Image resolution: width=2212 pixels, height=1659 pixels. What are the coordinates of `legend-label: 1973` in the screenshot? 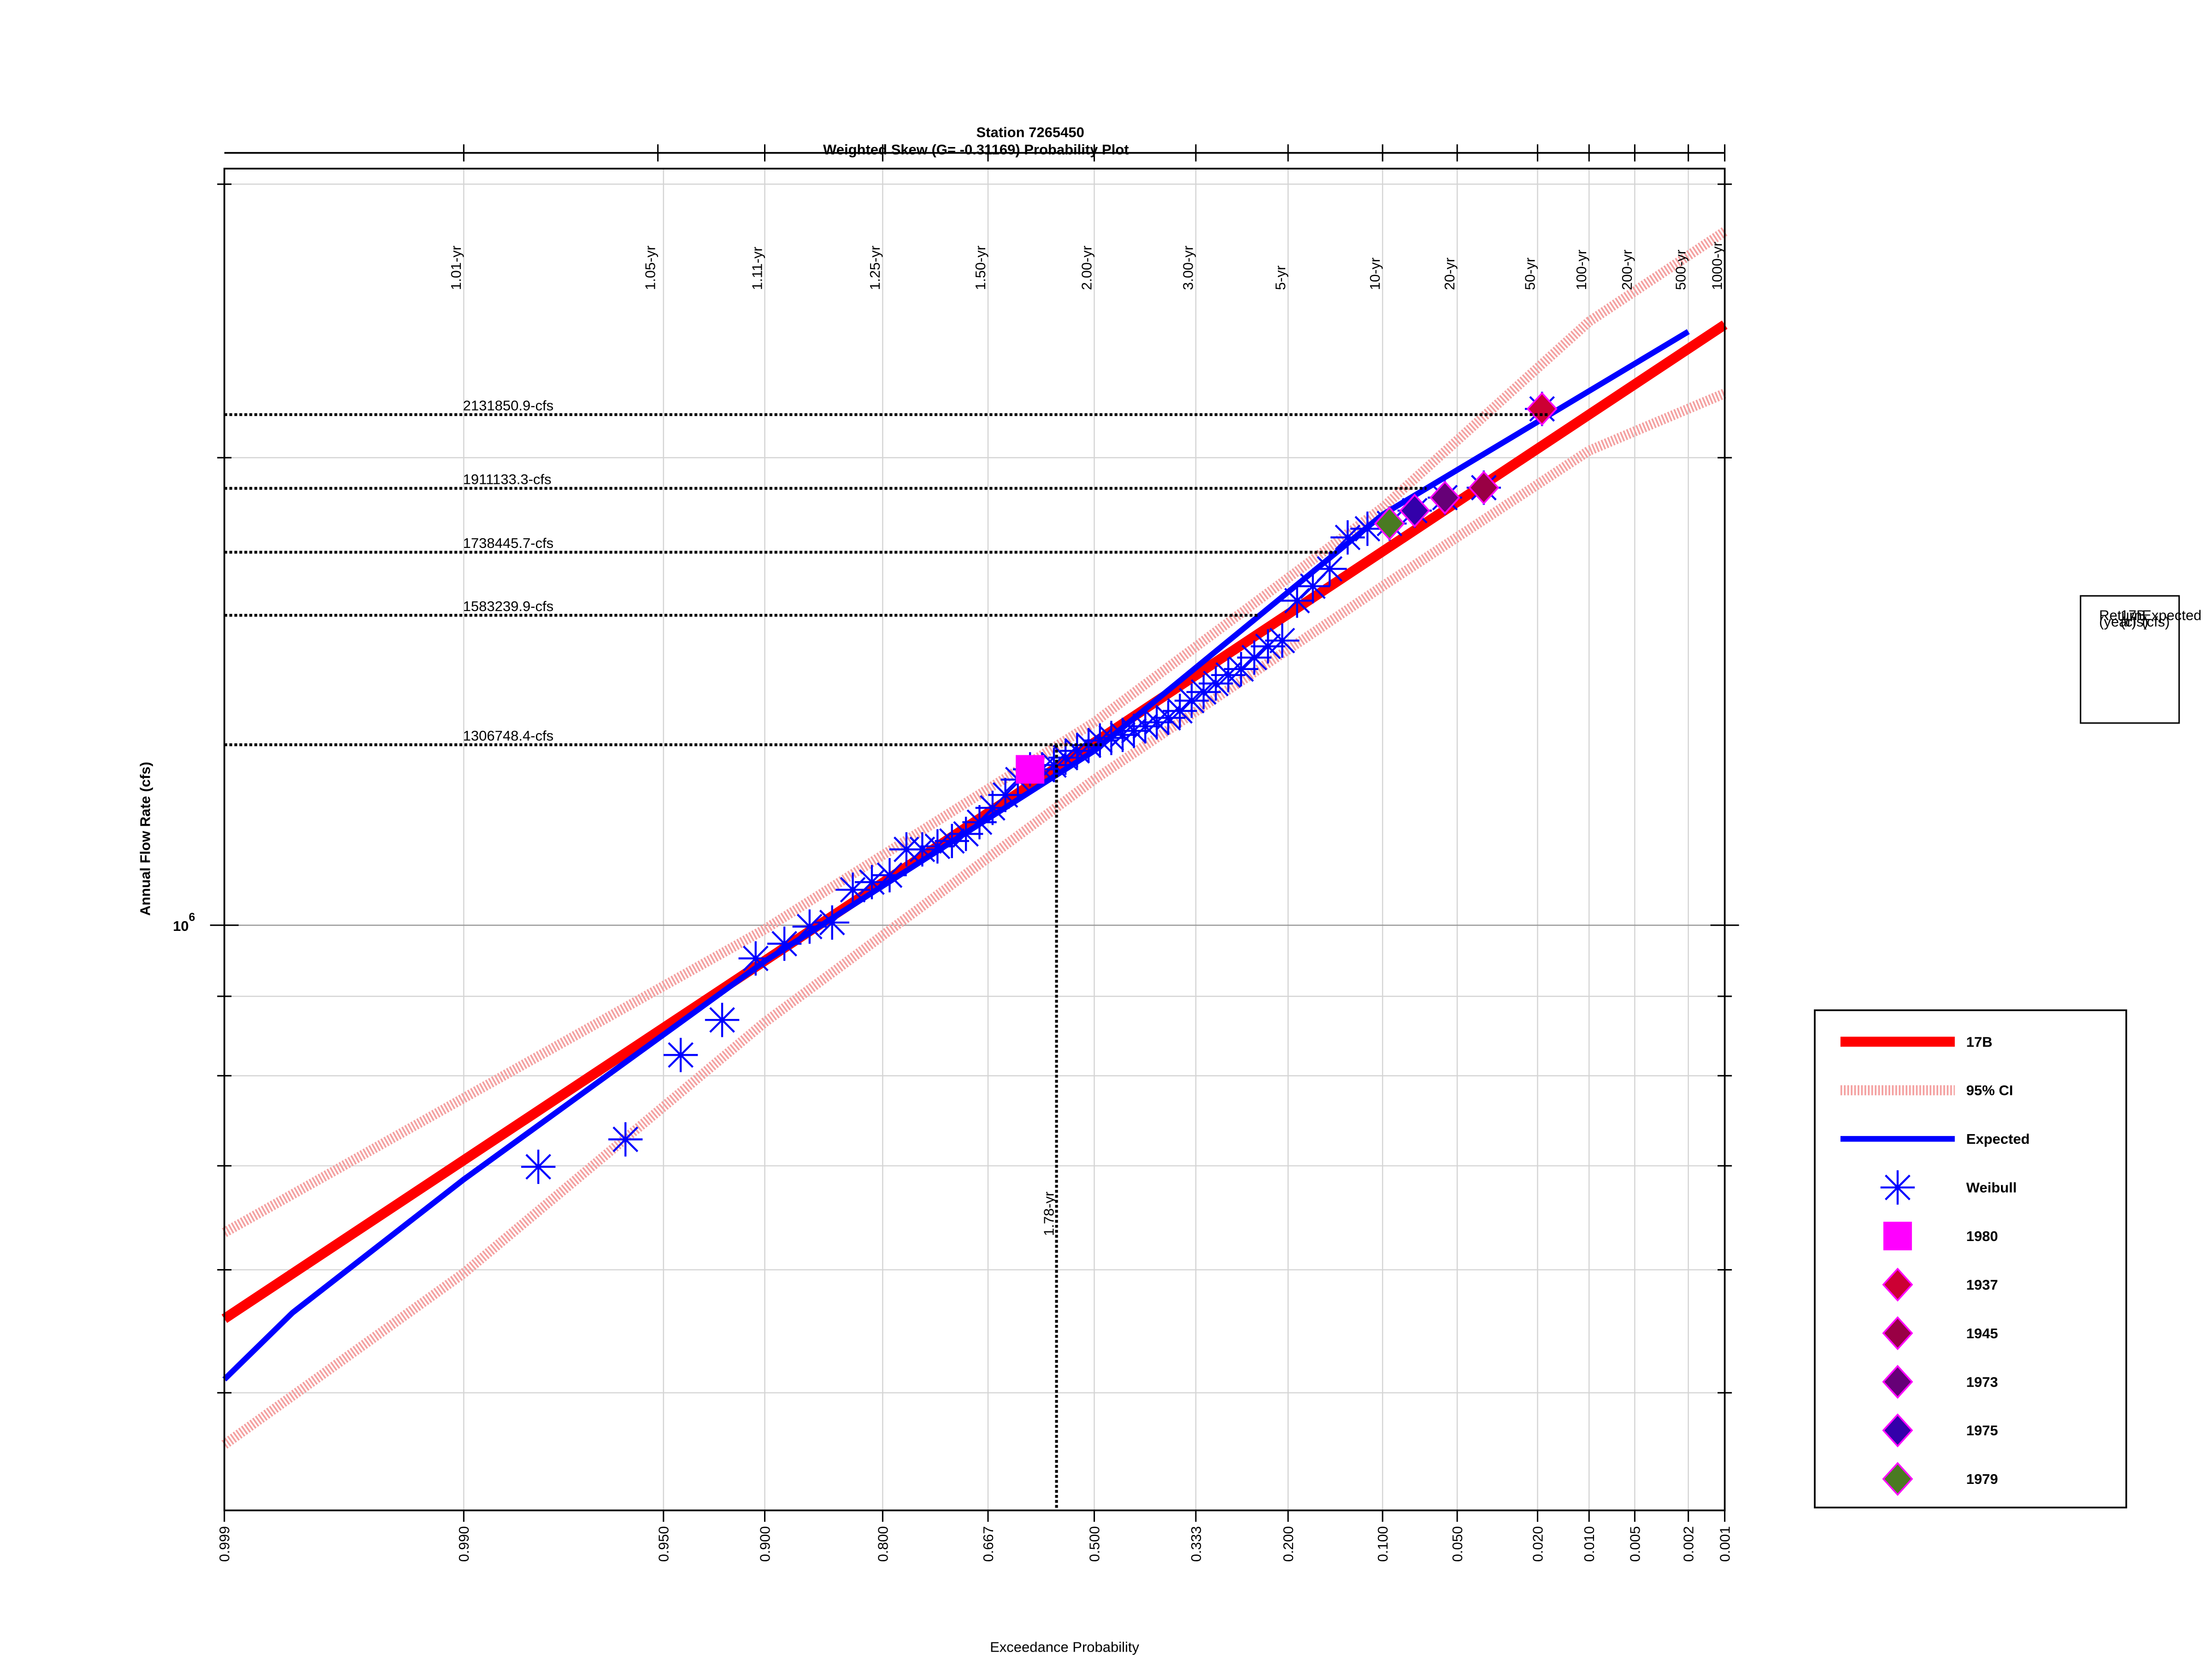 It's located at (1982, 1382).